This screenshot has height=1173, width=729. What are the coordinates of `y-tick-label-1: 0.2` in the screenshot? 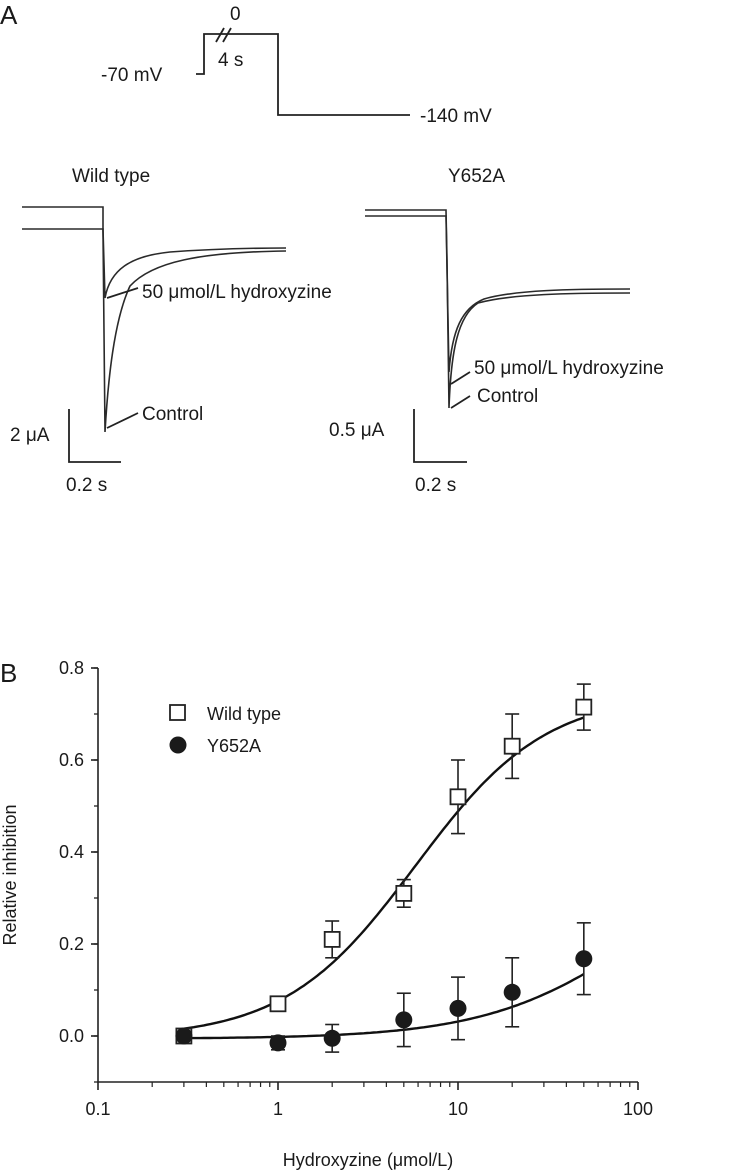 It's located at (71, 944).